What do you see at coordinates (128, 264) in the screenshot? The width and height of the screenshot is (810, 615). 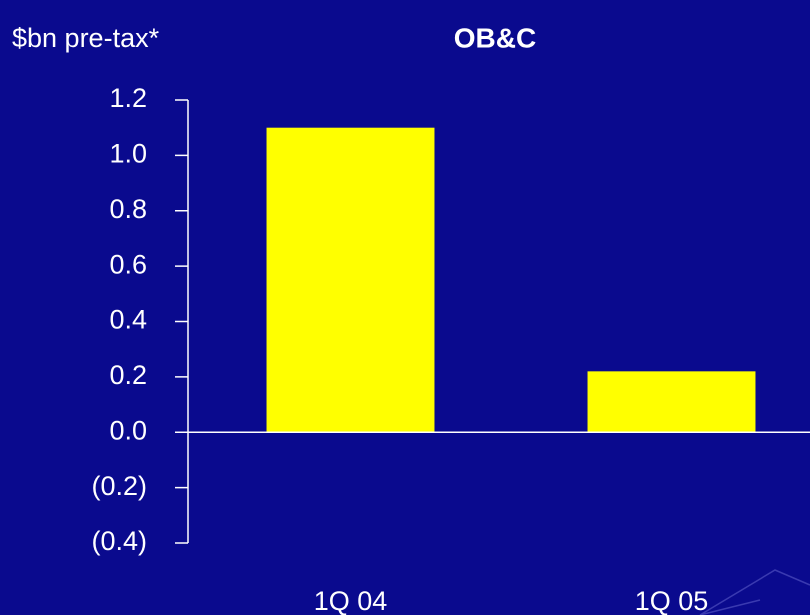 I see `y-tick-label: 0.6` at bounding box center [128, 264].